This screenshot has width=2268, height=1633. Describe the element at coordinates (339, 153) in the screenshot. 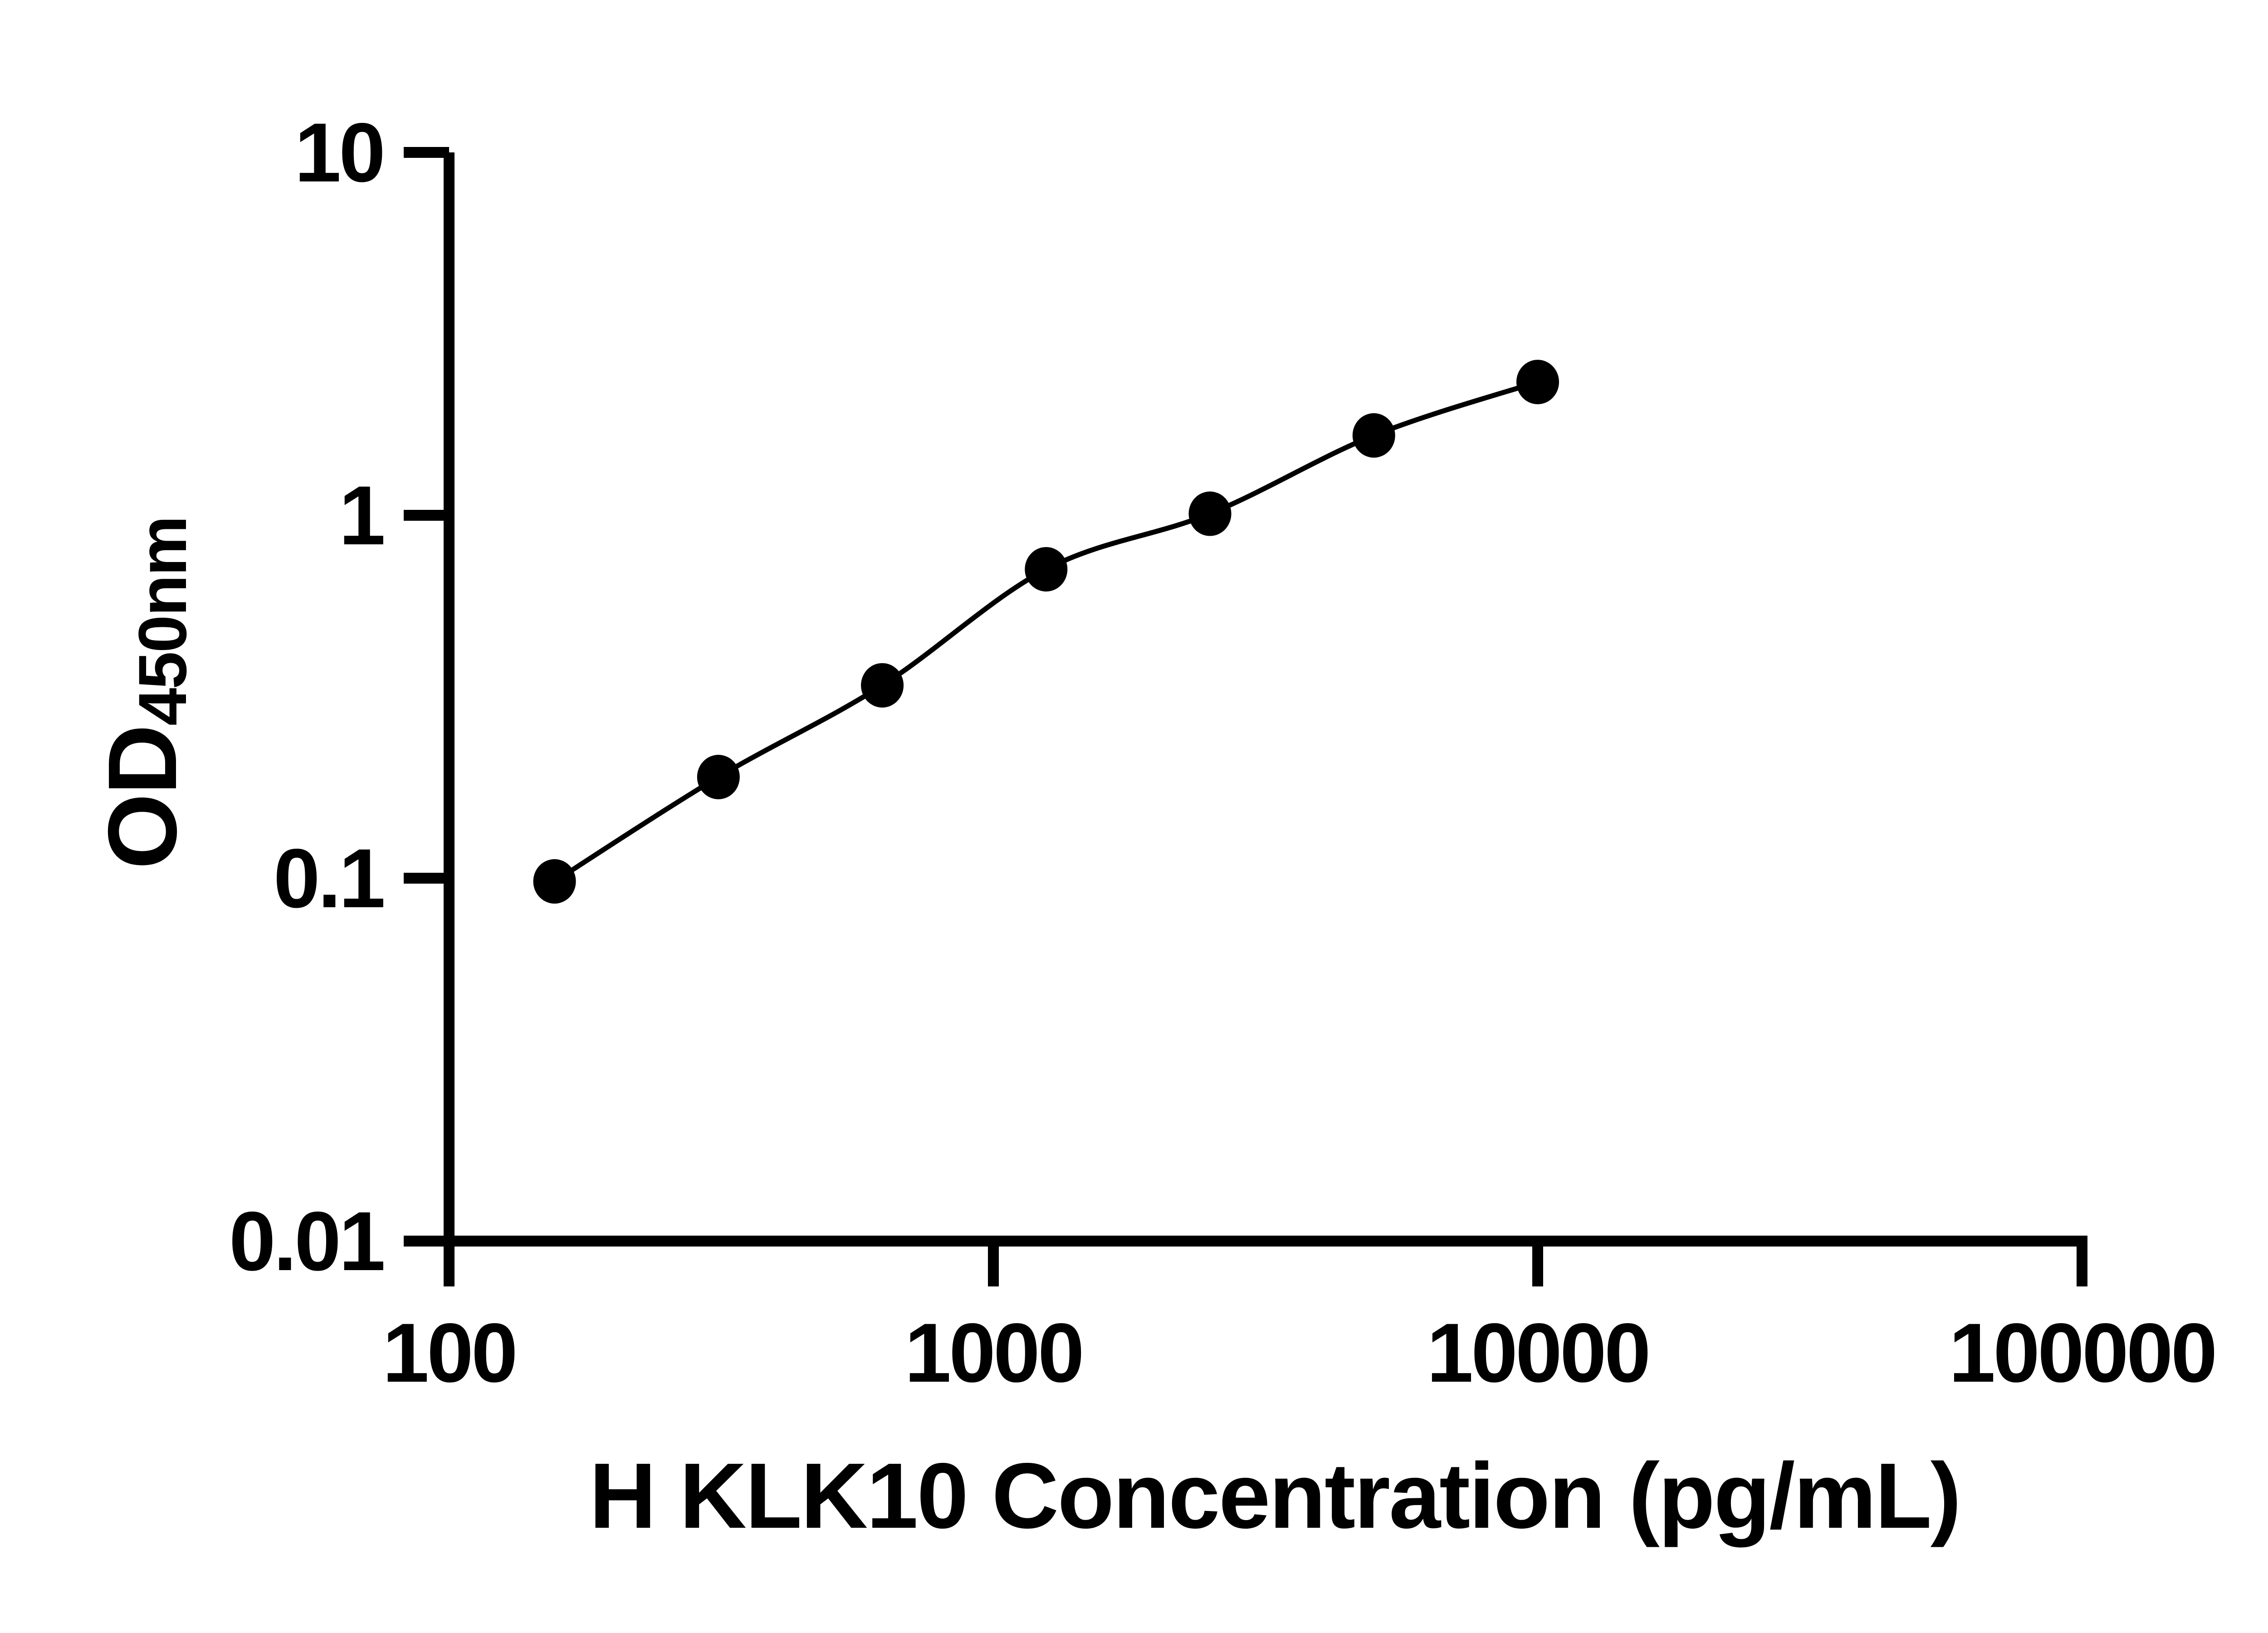

I see `y-tick-label: 10` at that location.